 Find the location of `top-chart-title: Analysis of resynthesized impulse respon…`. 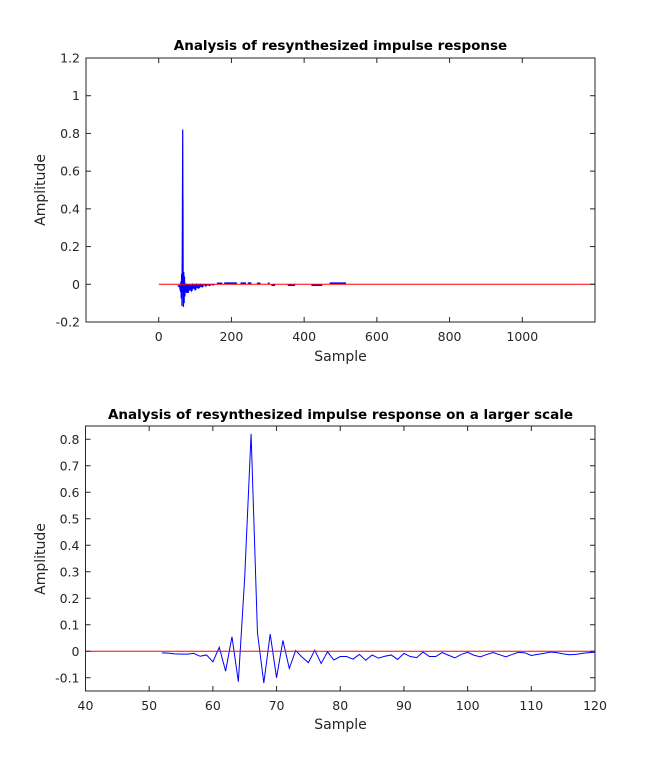

top-chart-title: Analysis of resynthesized impulse respon… is located at coordinates (340, 46).